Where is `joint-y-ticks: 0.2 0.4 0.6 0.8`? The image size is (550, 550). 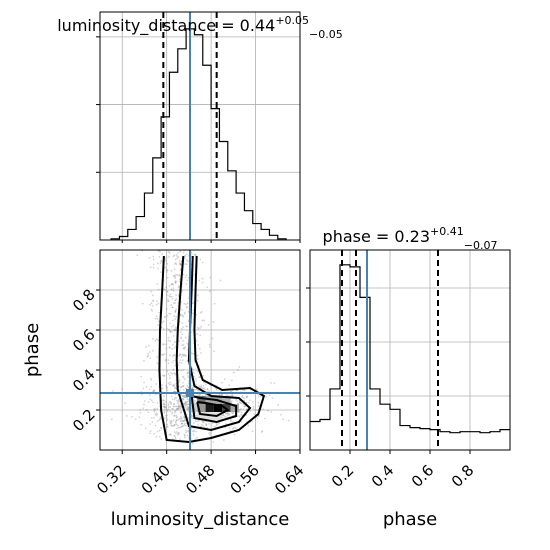 joint-y-ticks: 0.2 0.4 0.6 0.8 is located at coordinates (84, 360).